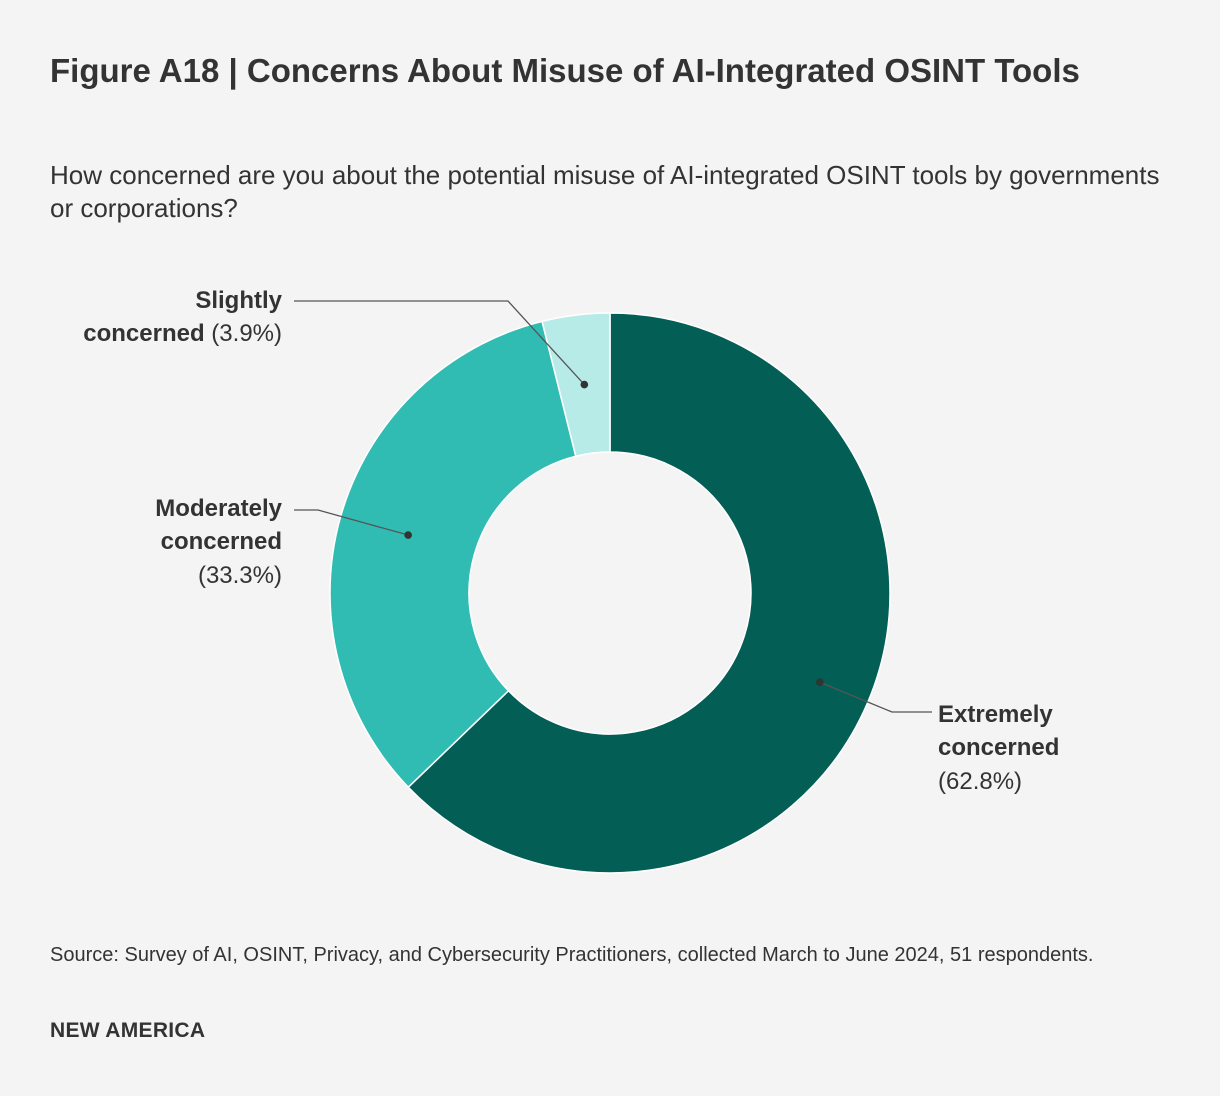 The width and height of the screenshot is (1220, 1096). I want to click on label-value: (62.8%), so click(980, 781).